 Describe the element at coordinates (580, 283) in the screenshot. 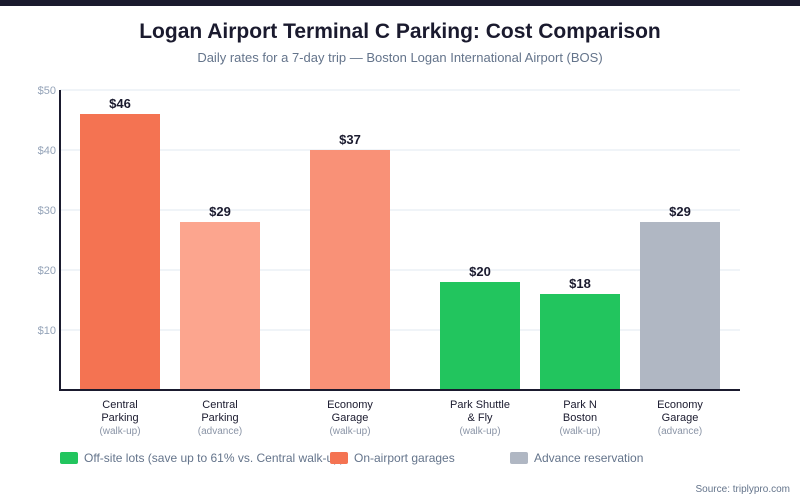

I see `bar-value-label: $18` at that location.